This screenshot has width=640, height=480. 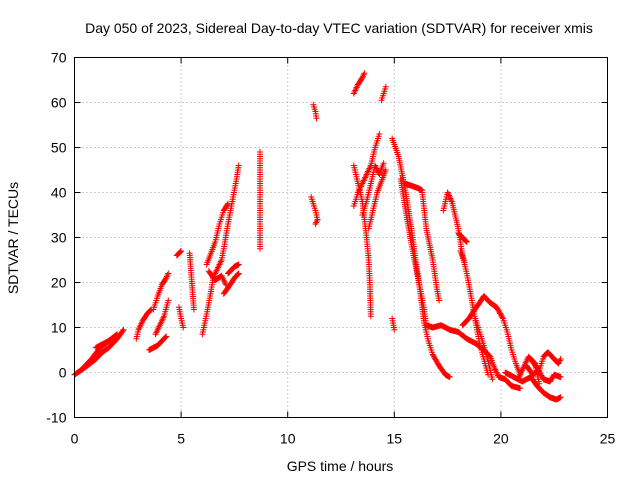 I want to click on y-tick-label: 30, so click(x=59, y=238).